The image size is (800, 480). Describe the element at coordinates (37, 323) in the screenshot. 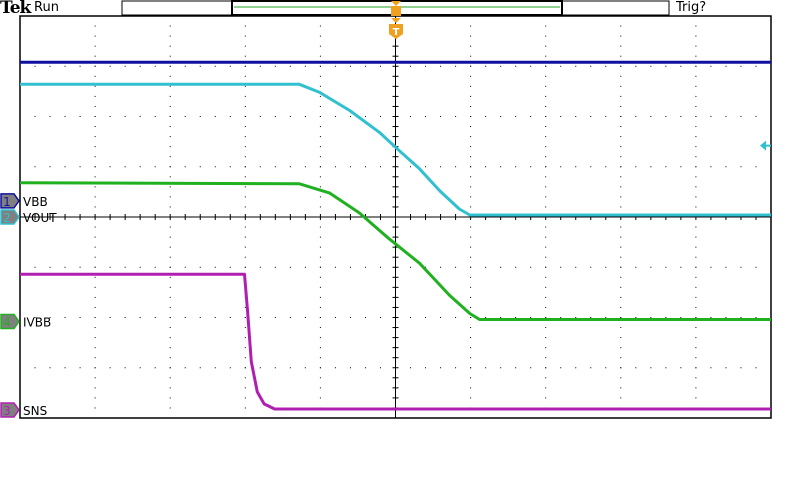

I see `channel-label: IVBB` at that location.